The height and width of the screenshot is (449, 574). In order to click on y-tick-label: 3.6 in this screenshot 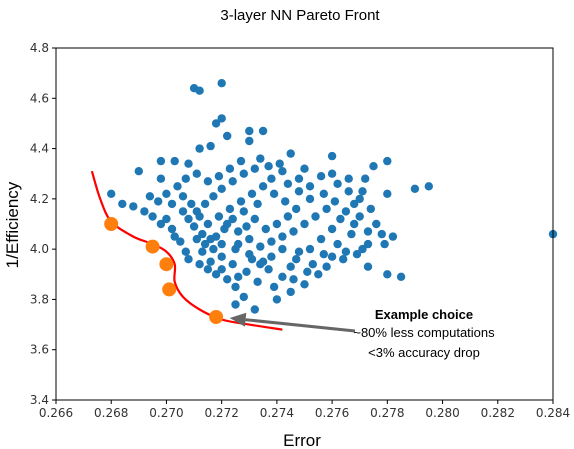, I will do `click(39, 350)`.